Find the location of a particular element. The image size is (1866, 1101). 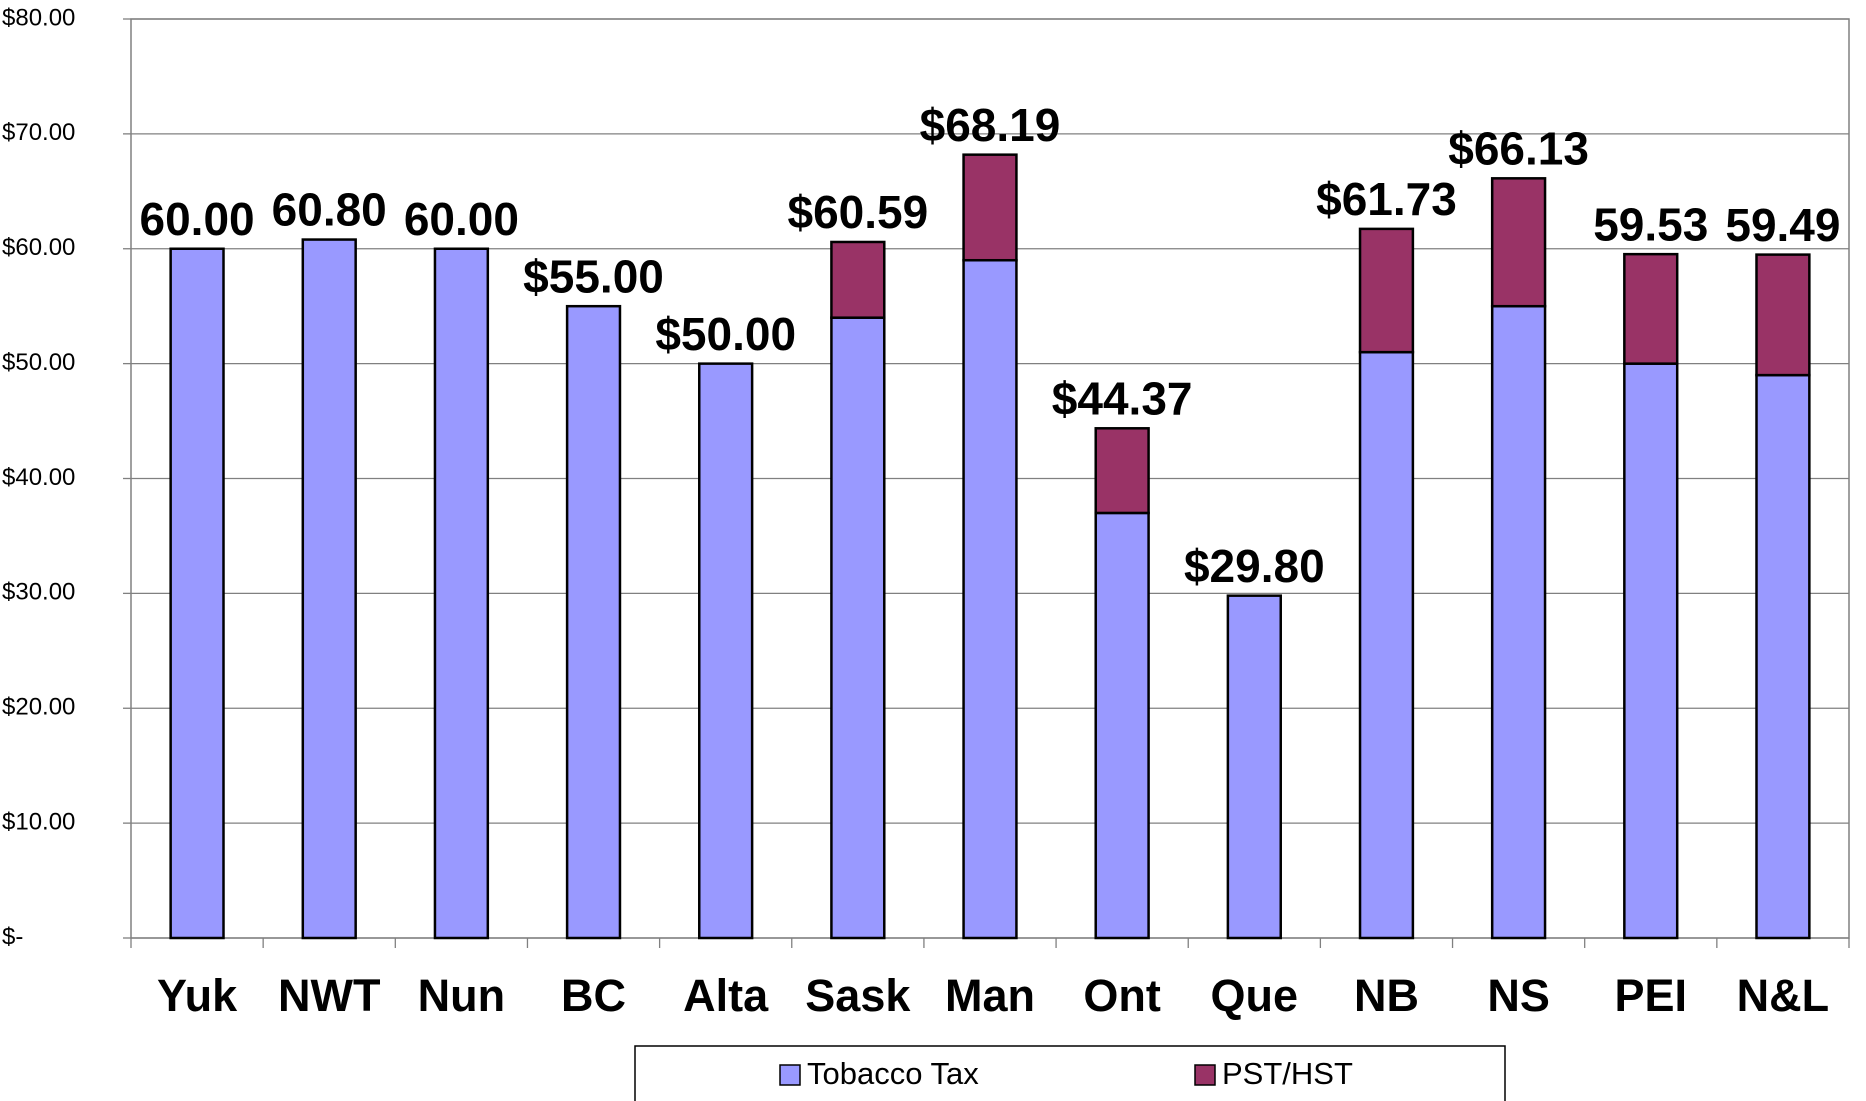

total-label: $44.37 is located at coordinates (1122, 398).